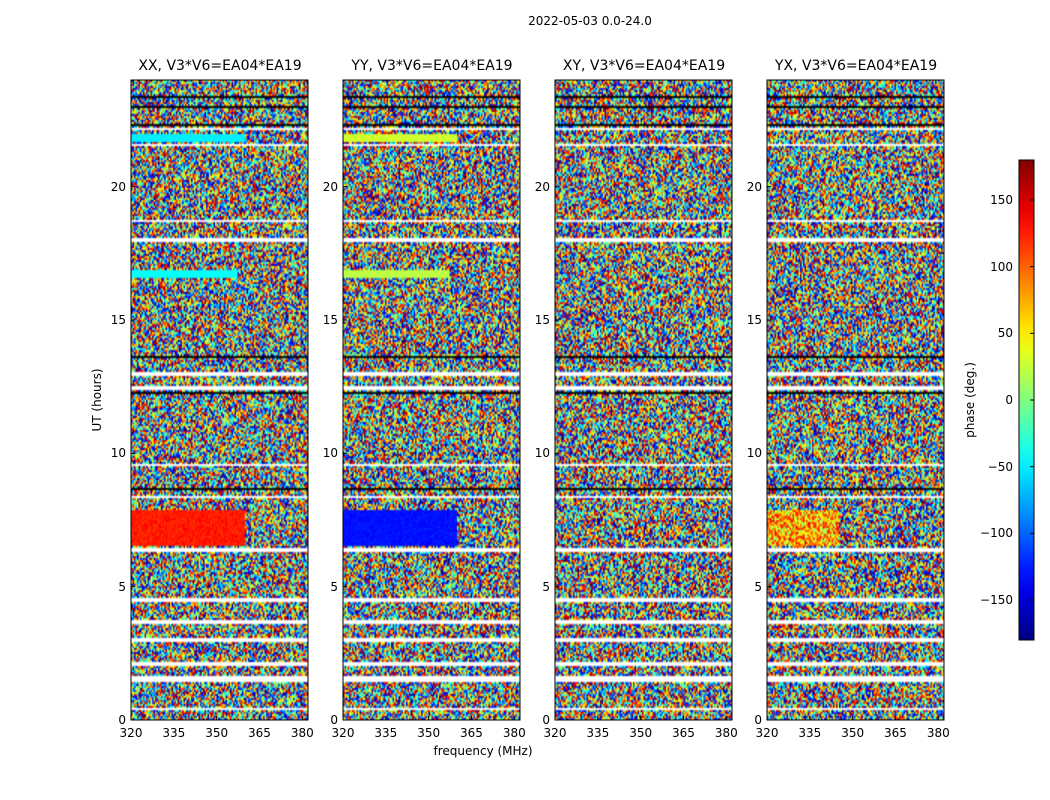 This screenshot has height=800, width=1050. I want to click on colorbar-tick-label: 150, so click(1001, 200).